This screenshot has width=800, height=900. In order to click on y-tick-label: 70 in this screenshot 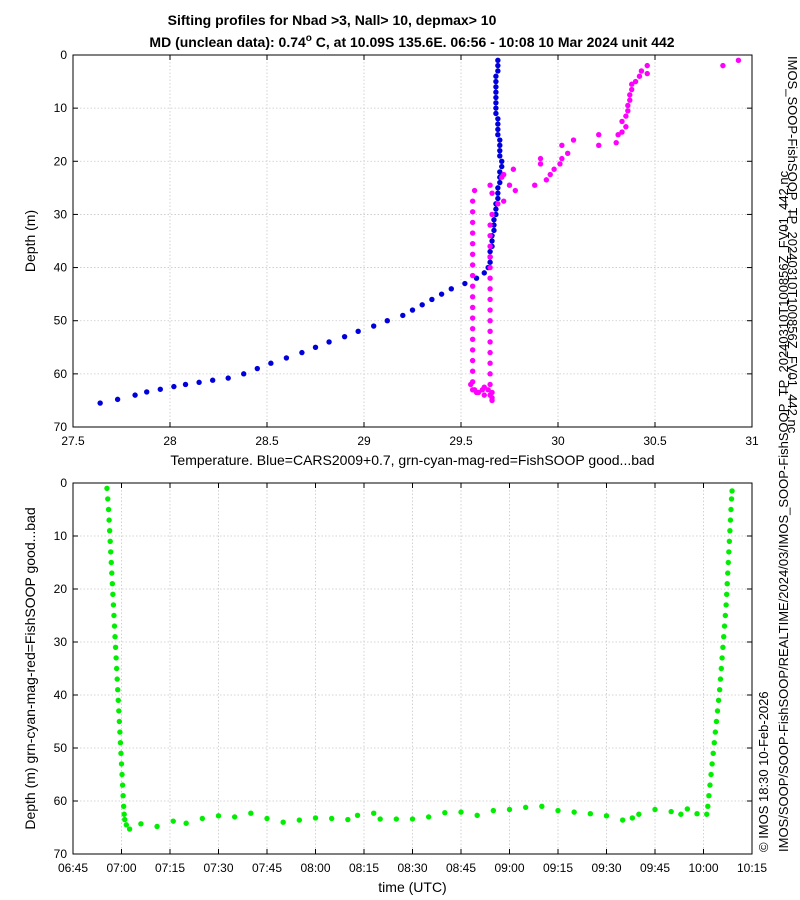, I will do `click(61, 854)`.